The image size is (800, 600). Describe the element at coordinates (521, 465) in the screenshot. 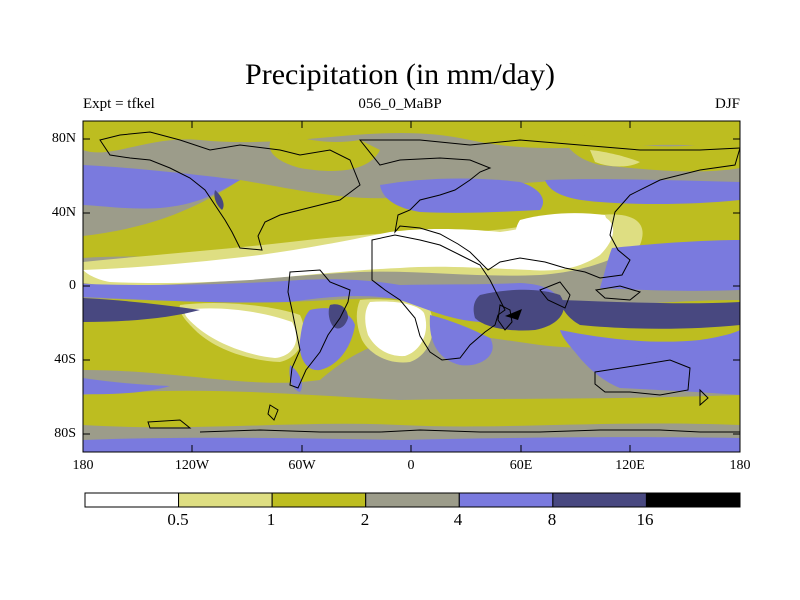

I see `lon-label-60e: 60E` at that location.